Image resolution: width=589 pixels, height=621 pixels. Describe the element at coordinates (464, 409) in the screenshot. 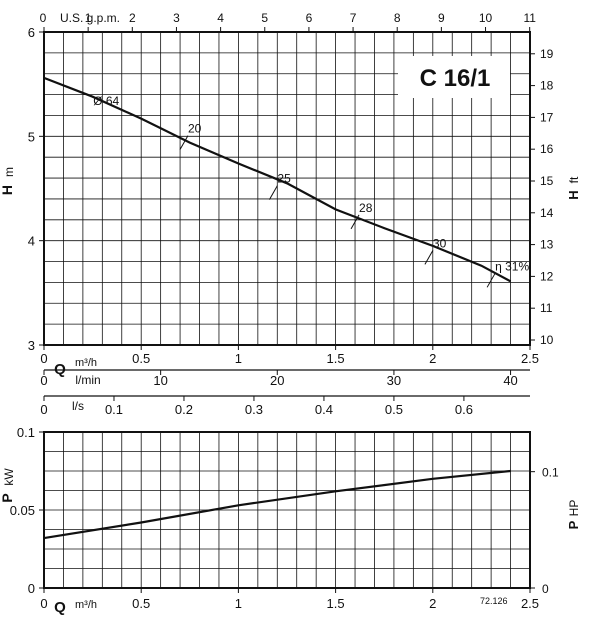

I see `ls-tick-label: 0.6` at that location.